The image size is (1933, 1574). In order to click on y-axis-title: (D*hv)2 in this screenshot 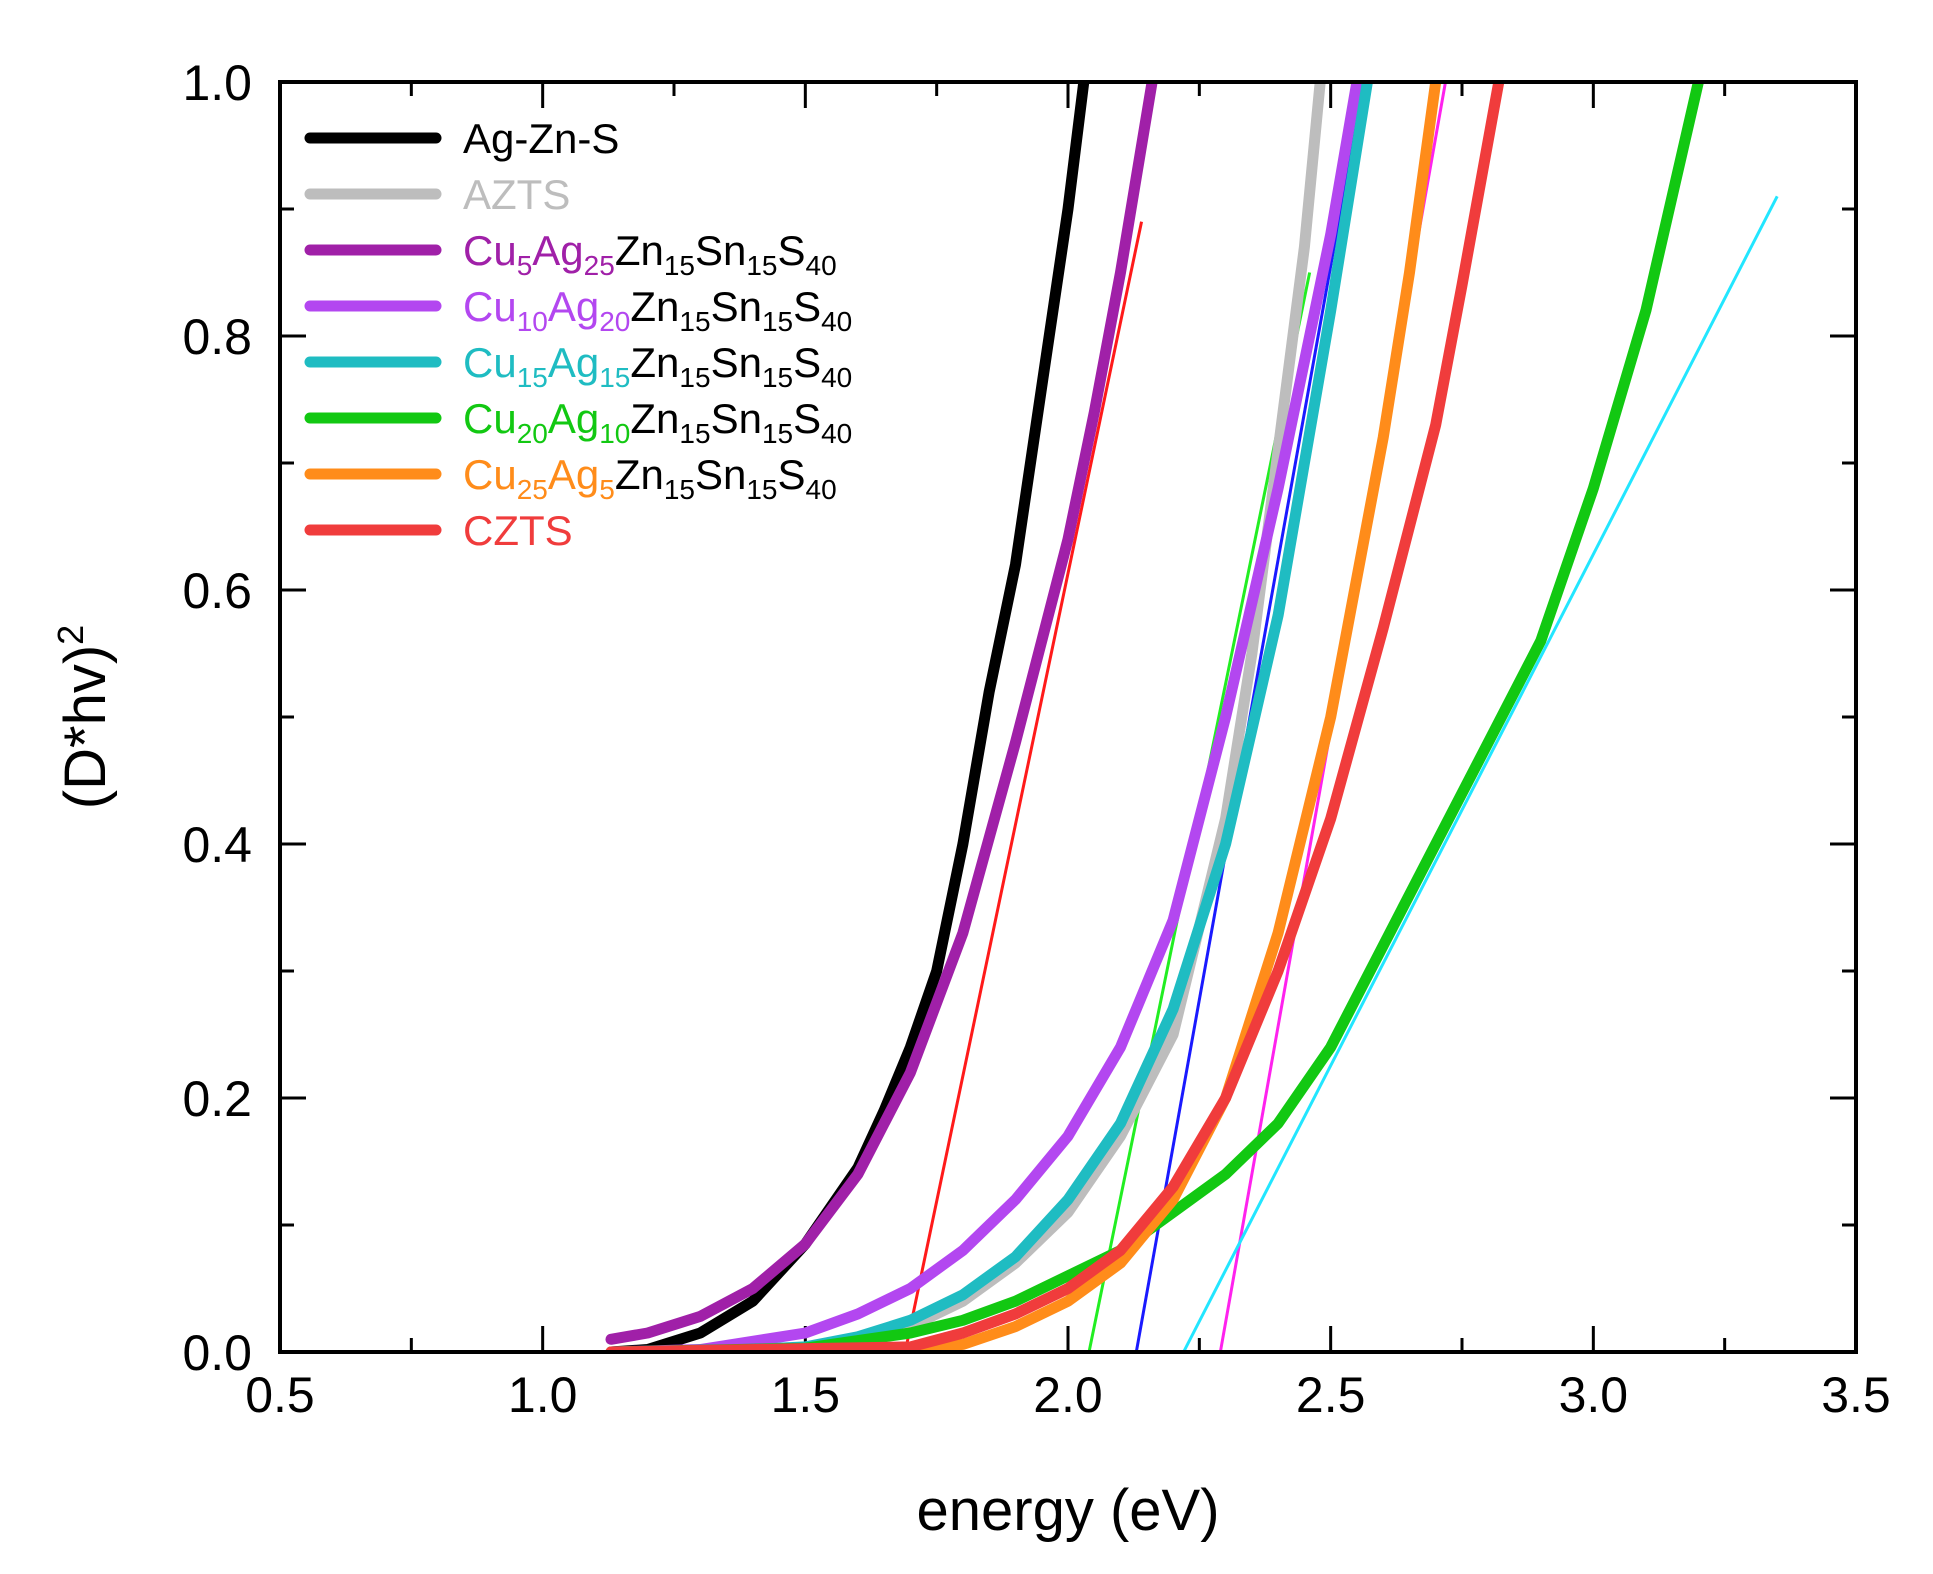, I will do `click(84, 717)`.